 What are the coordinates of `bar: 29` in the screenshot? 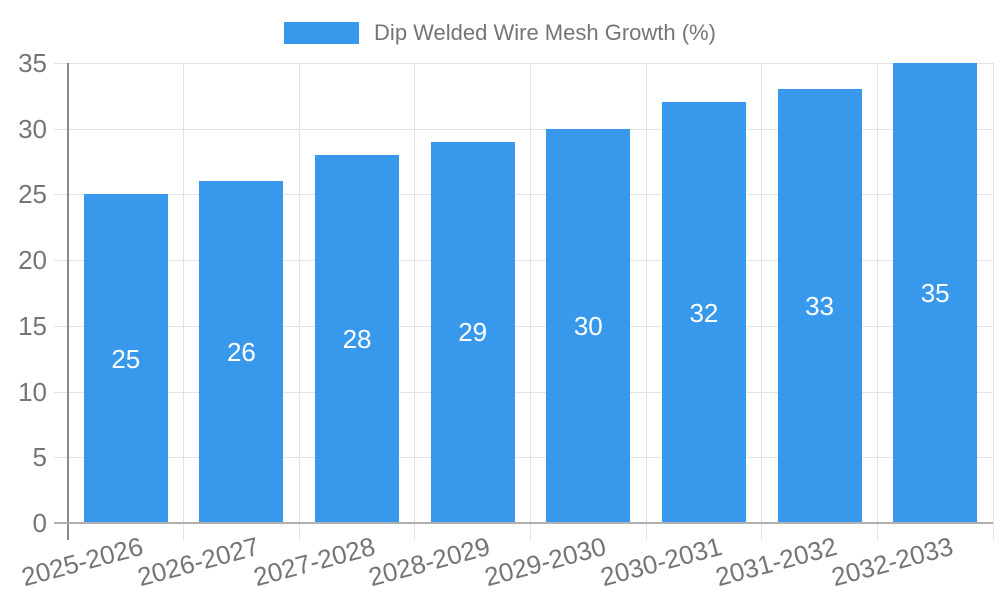 It's located at (472, 332).